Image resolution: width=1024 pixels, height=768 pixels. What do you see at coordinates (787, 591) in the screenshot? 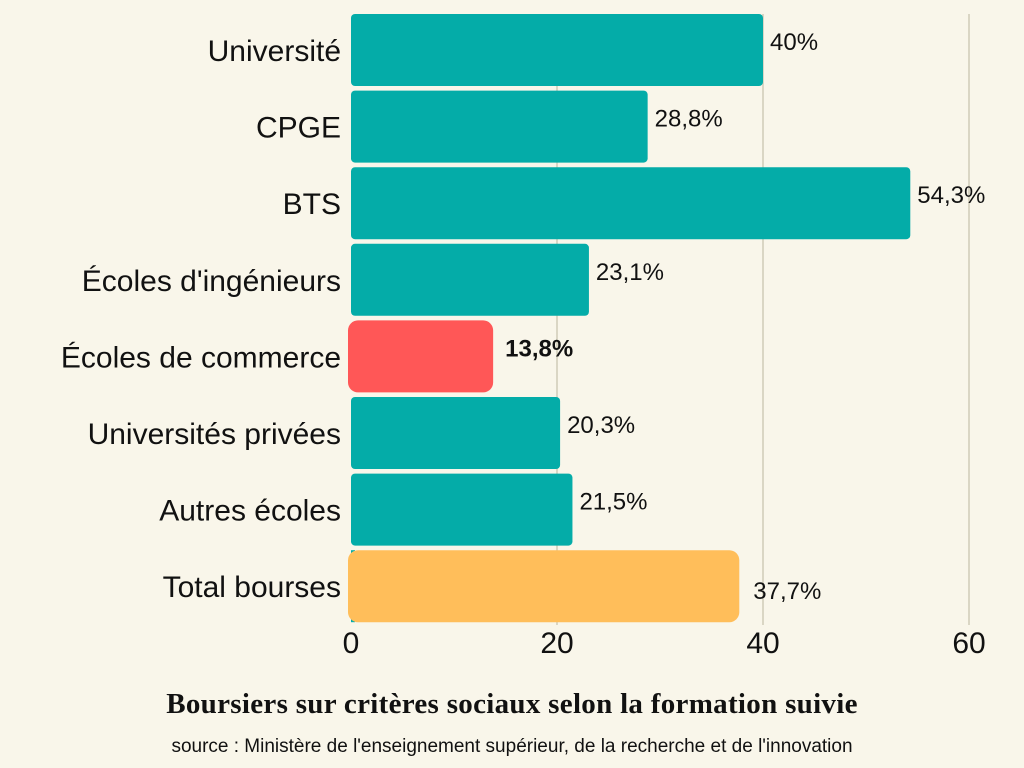
I see `value-label: 37,7%` at bounding box center [787, 591].